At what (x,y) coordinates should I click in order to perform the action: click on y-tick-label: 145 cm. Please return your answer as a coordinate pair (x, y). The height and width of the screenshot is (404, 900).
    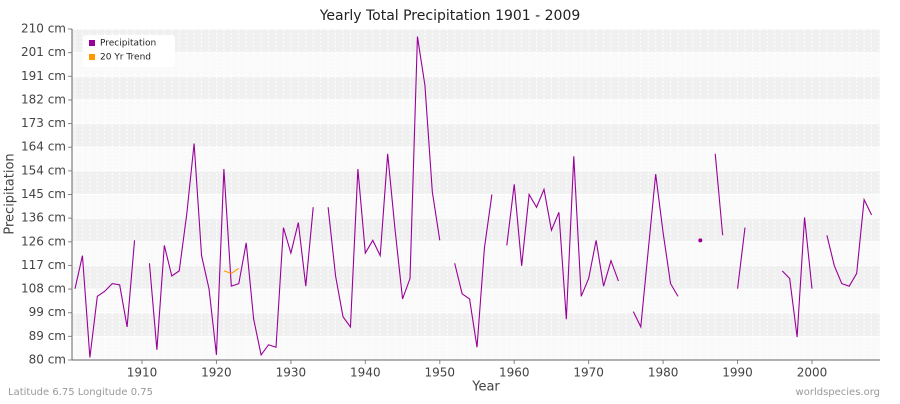
    Looking at the image, I should click on (43, 194).